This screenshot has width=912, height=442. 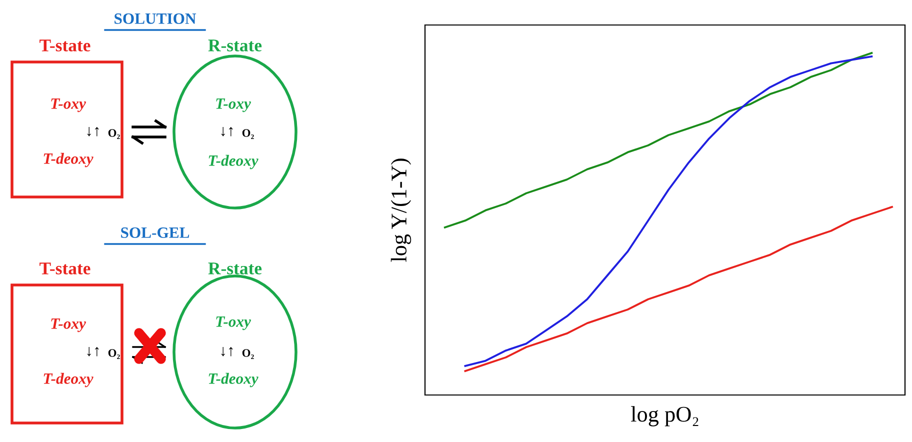 I want to click on x-axis-title: log pO₂, so click(x=664, y=416).